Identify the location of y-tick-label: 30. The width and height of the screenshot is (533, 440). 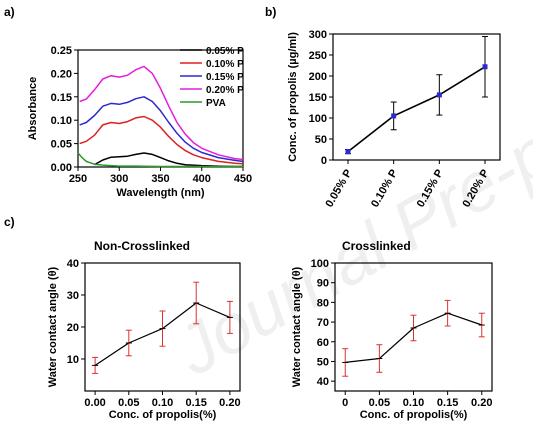
(73, 296).